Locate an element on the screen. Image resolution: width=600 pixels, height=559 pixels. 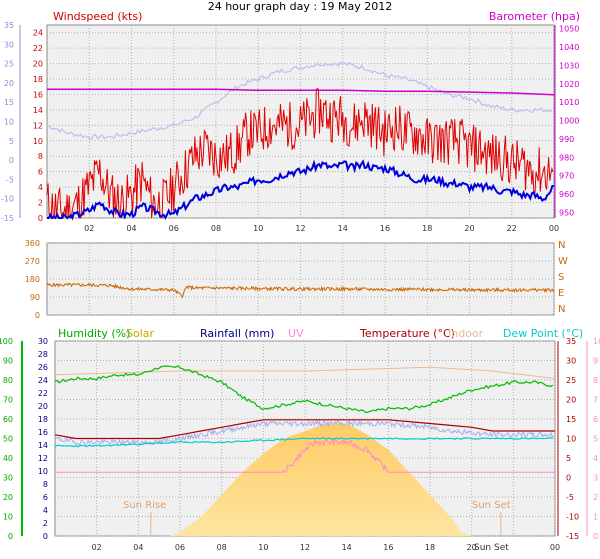
humidity-line is located at coordinates (304, 389).